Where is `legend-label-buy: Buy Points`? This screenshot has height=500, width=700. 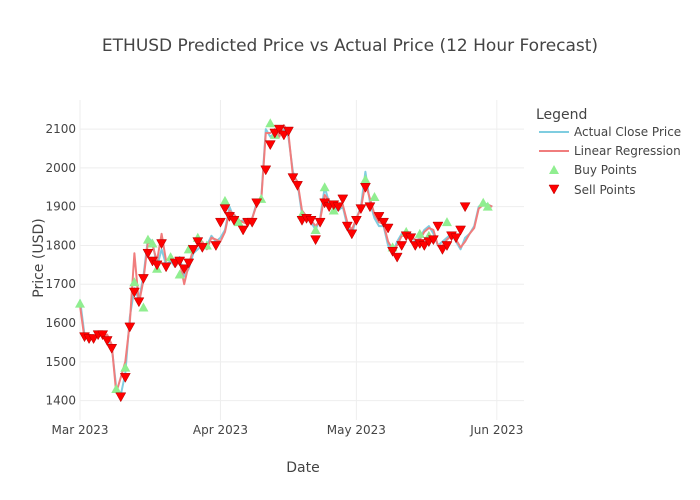 legend-label-buy: Buy Points is located at coordinates (605, 170).